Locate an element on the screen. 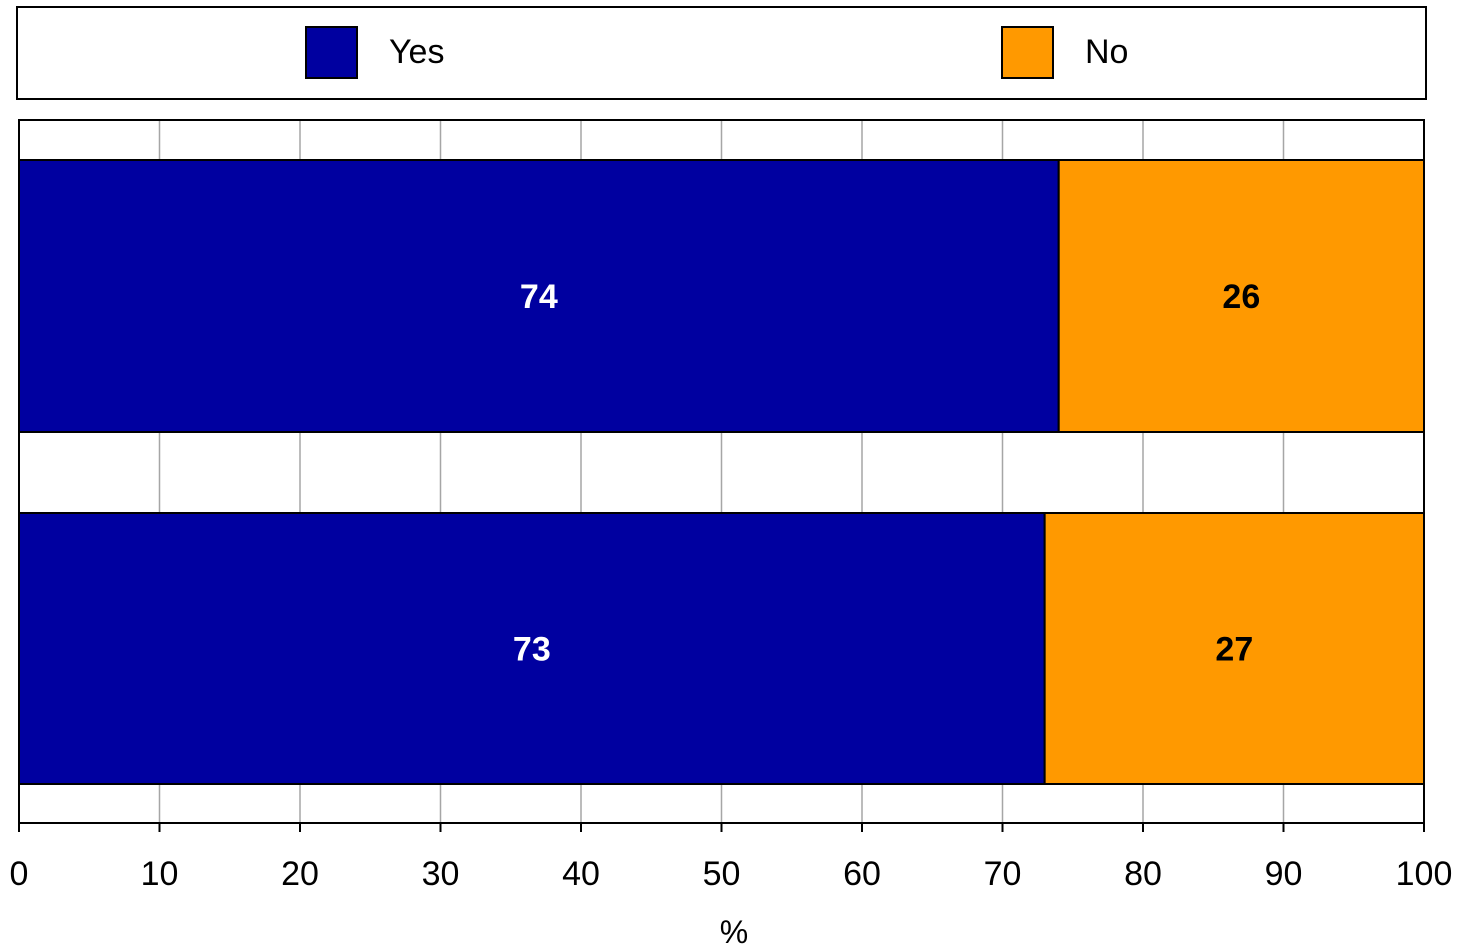 This screenshot has width=1470, height=945. legend: Yes No is located at coordinates (721, 53).